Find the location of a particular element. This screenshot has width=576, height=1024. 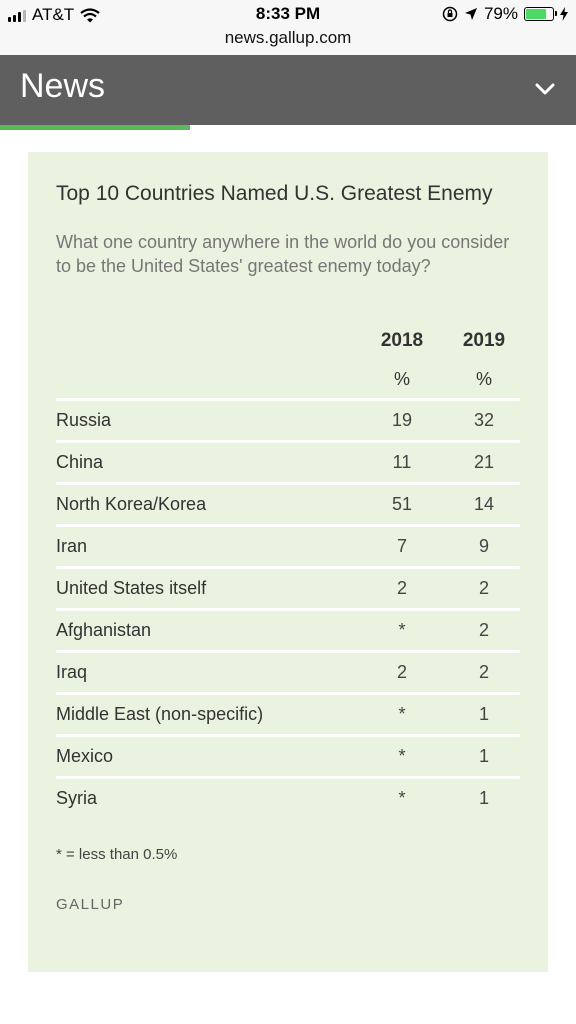

country-cell: Middle East (non-specific) is located at coordinates (160, 714).